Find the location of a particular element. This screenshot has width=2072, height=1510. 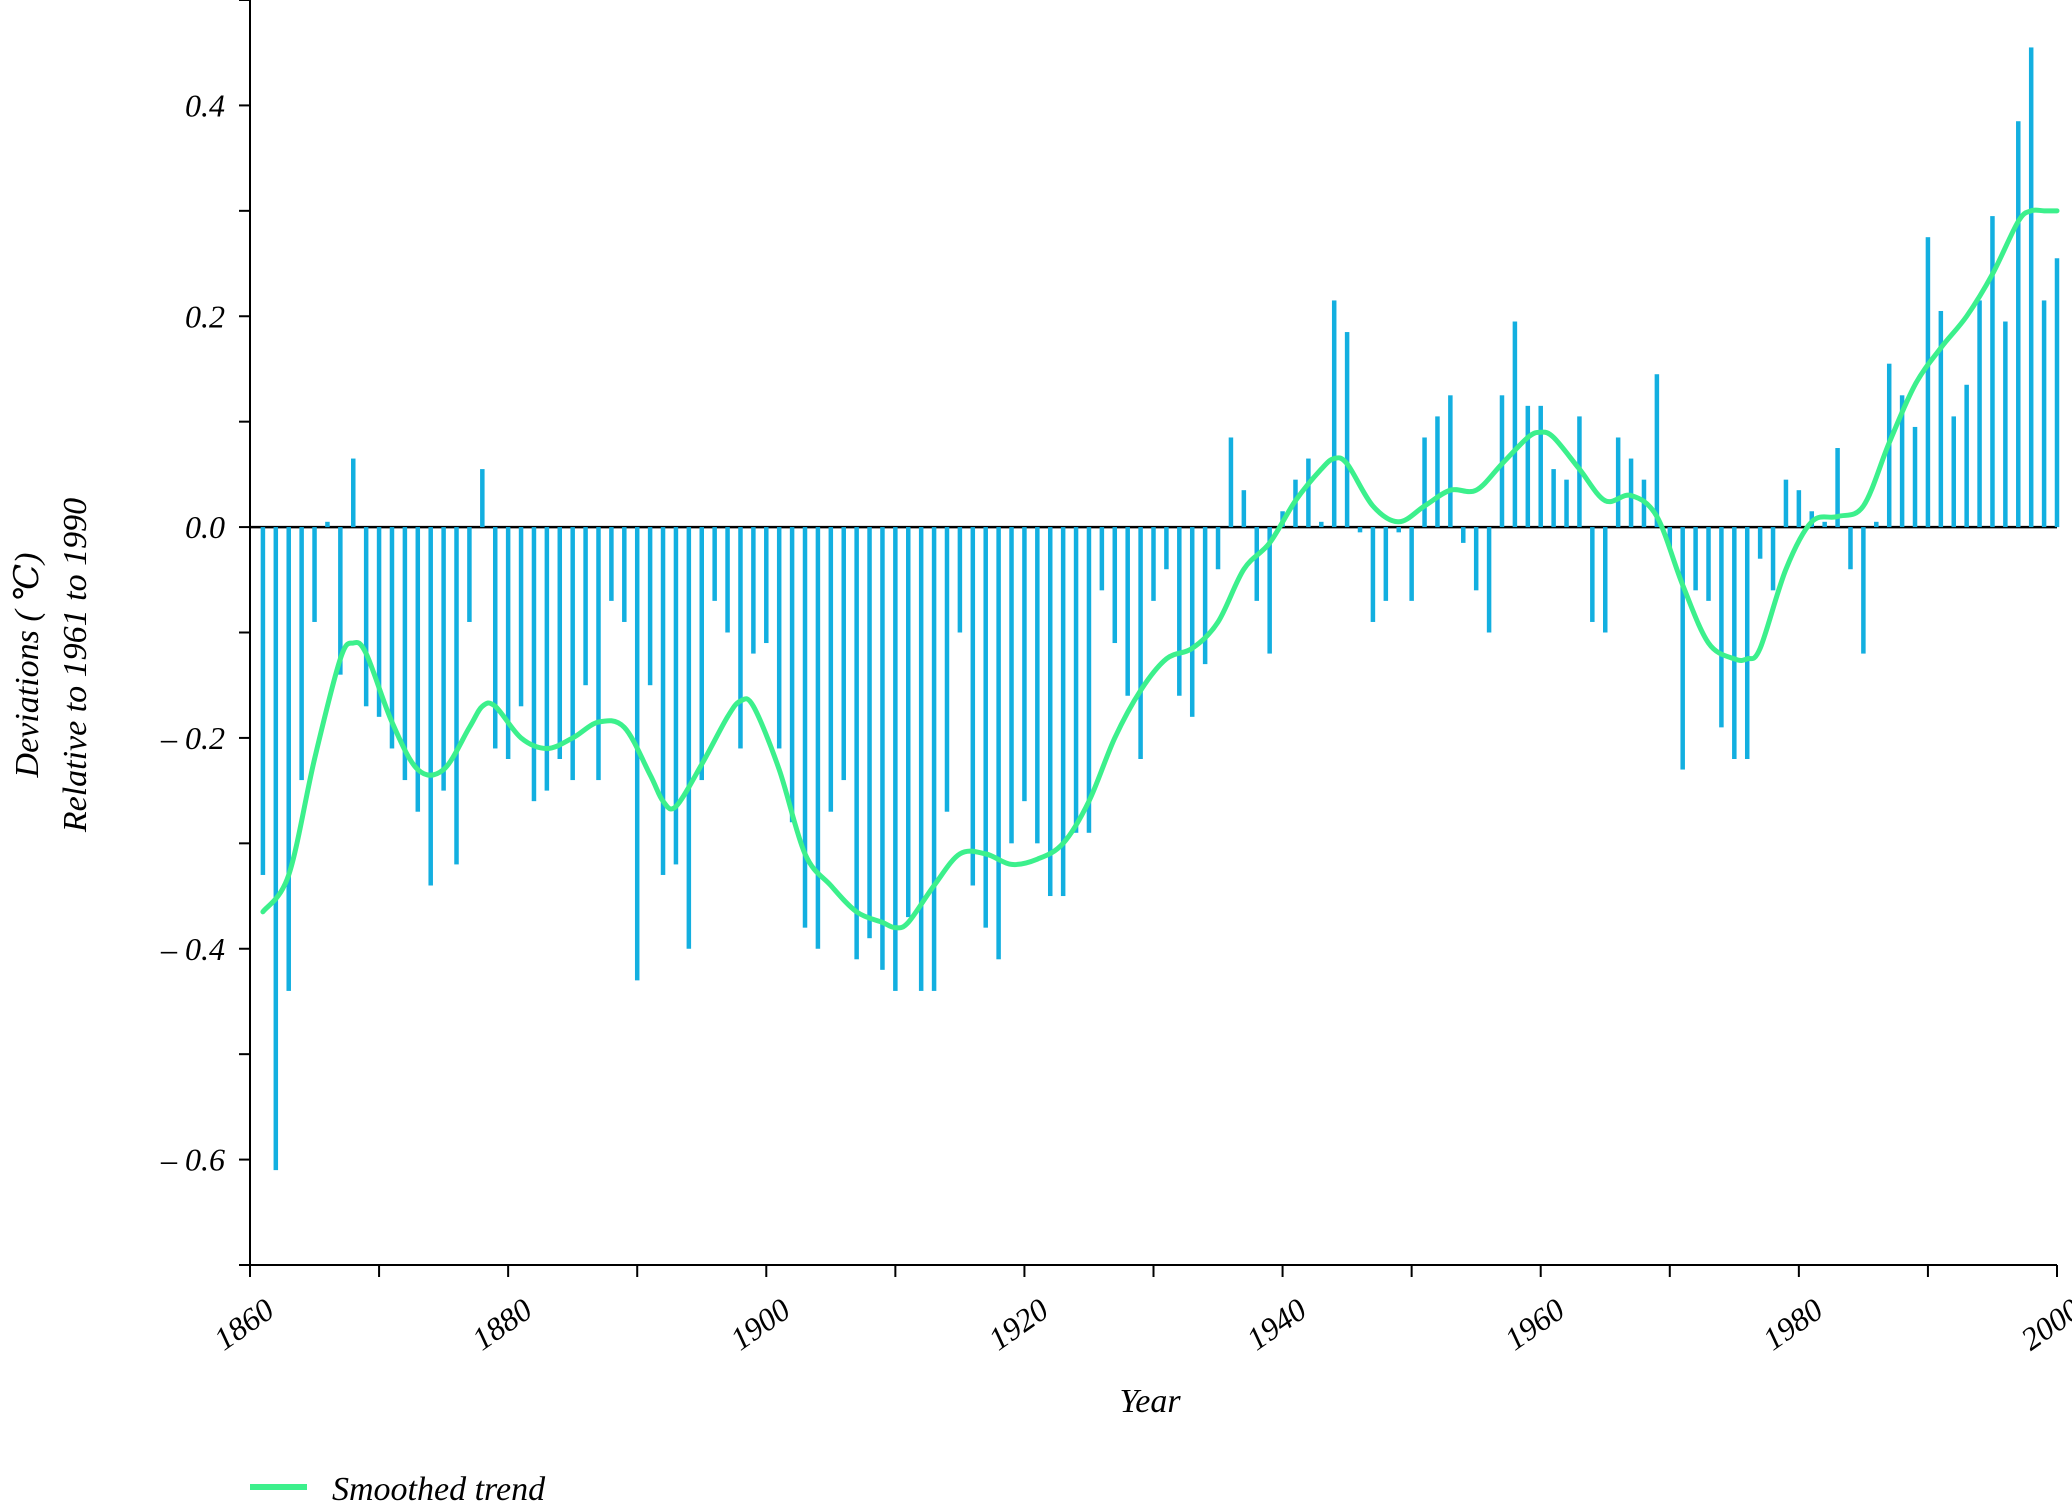

bar-1910 is located at coordinates (895, 759).